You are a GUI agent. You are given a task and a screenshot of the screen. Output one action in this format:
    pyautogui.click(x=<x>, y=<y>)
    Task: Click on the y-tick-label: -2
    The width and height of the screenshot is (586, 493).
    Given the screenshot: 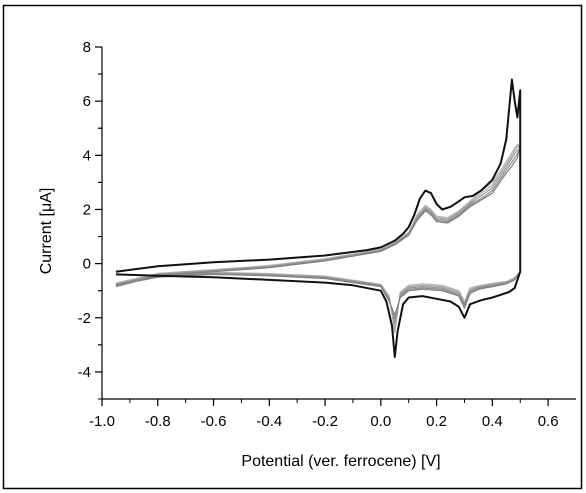 What is the action you would take?
    pyautogui.click(x=84, y=318)
    